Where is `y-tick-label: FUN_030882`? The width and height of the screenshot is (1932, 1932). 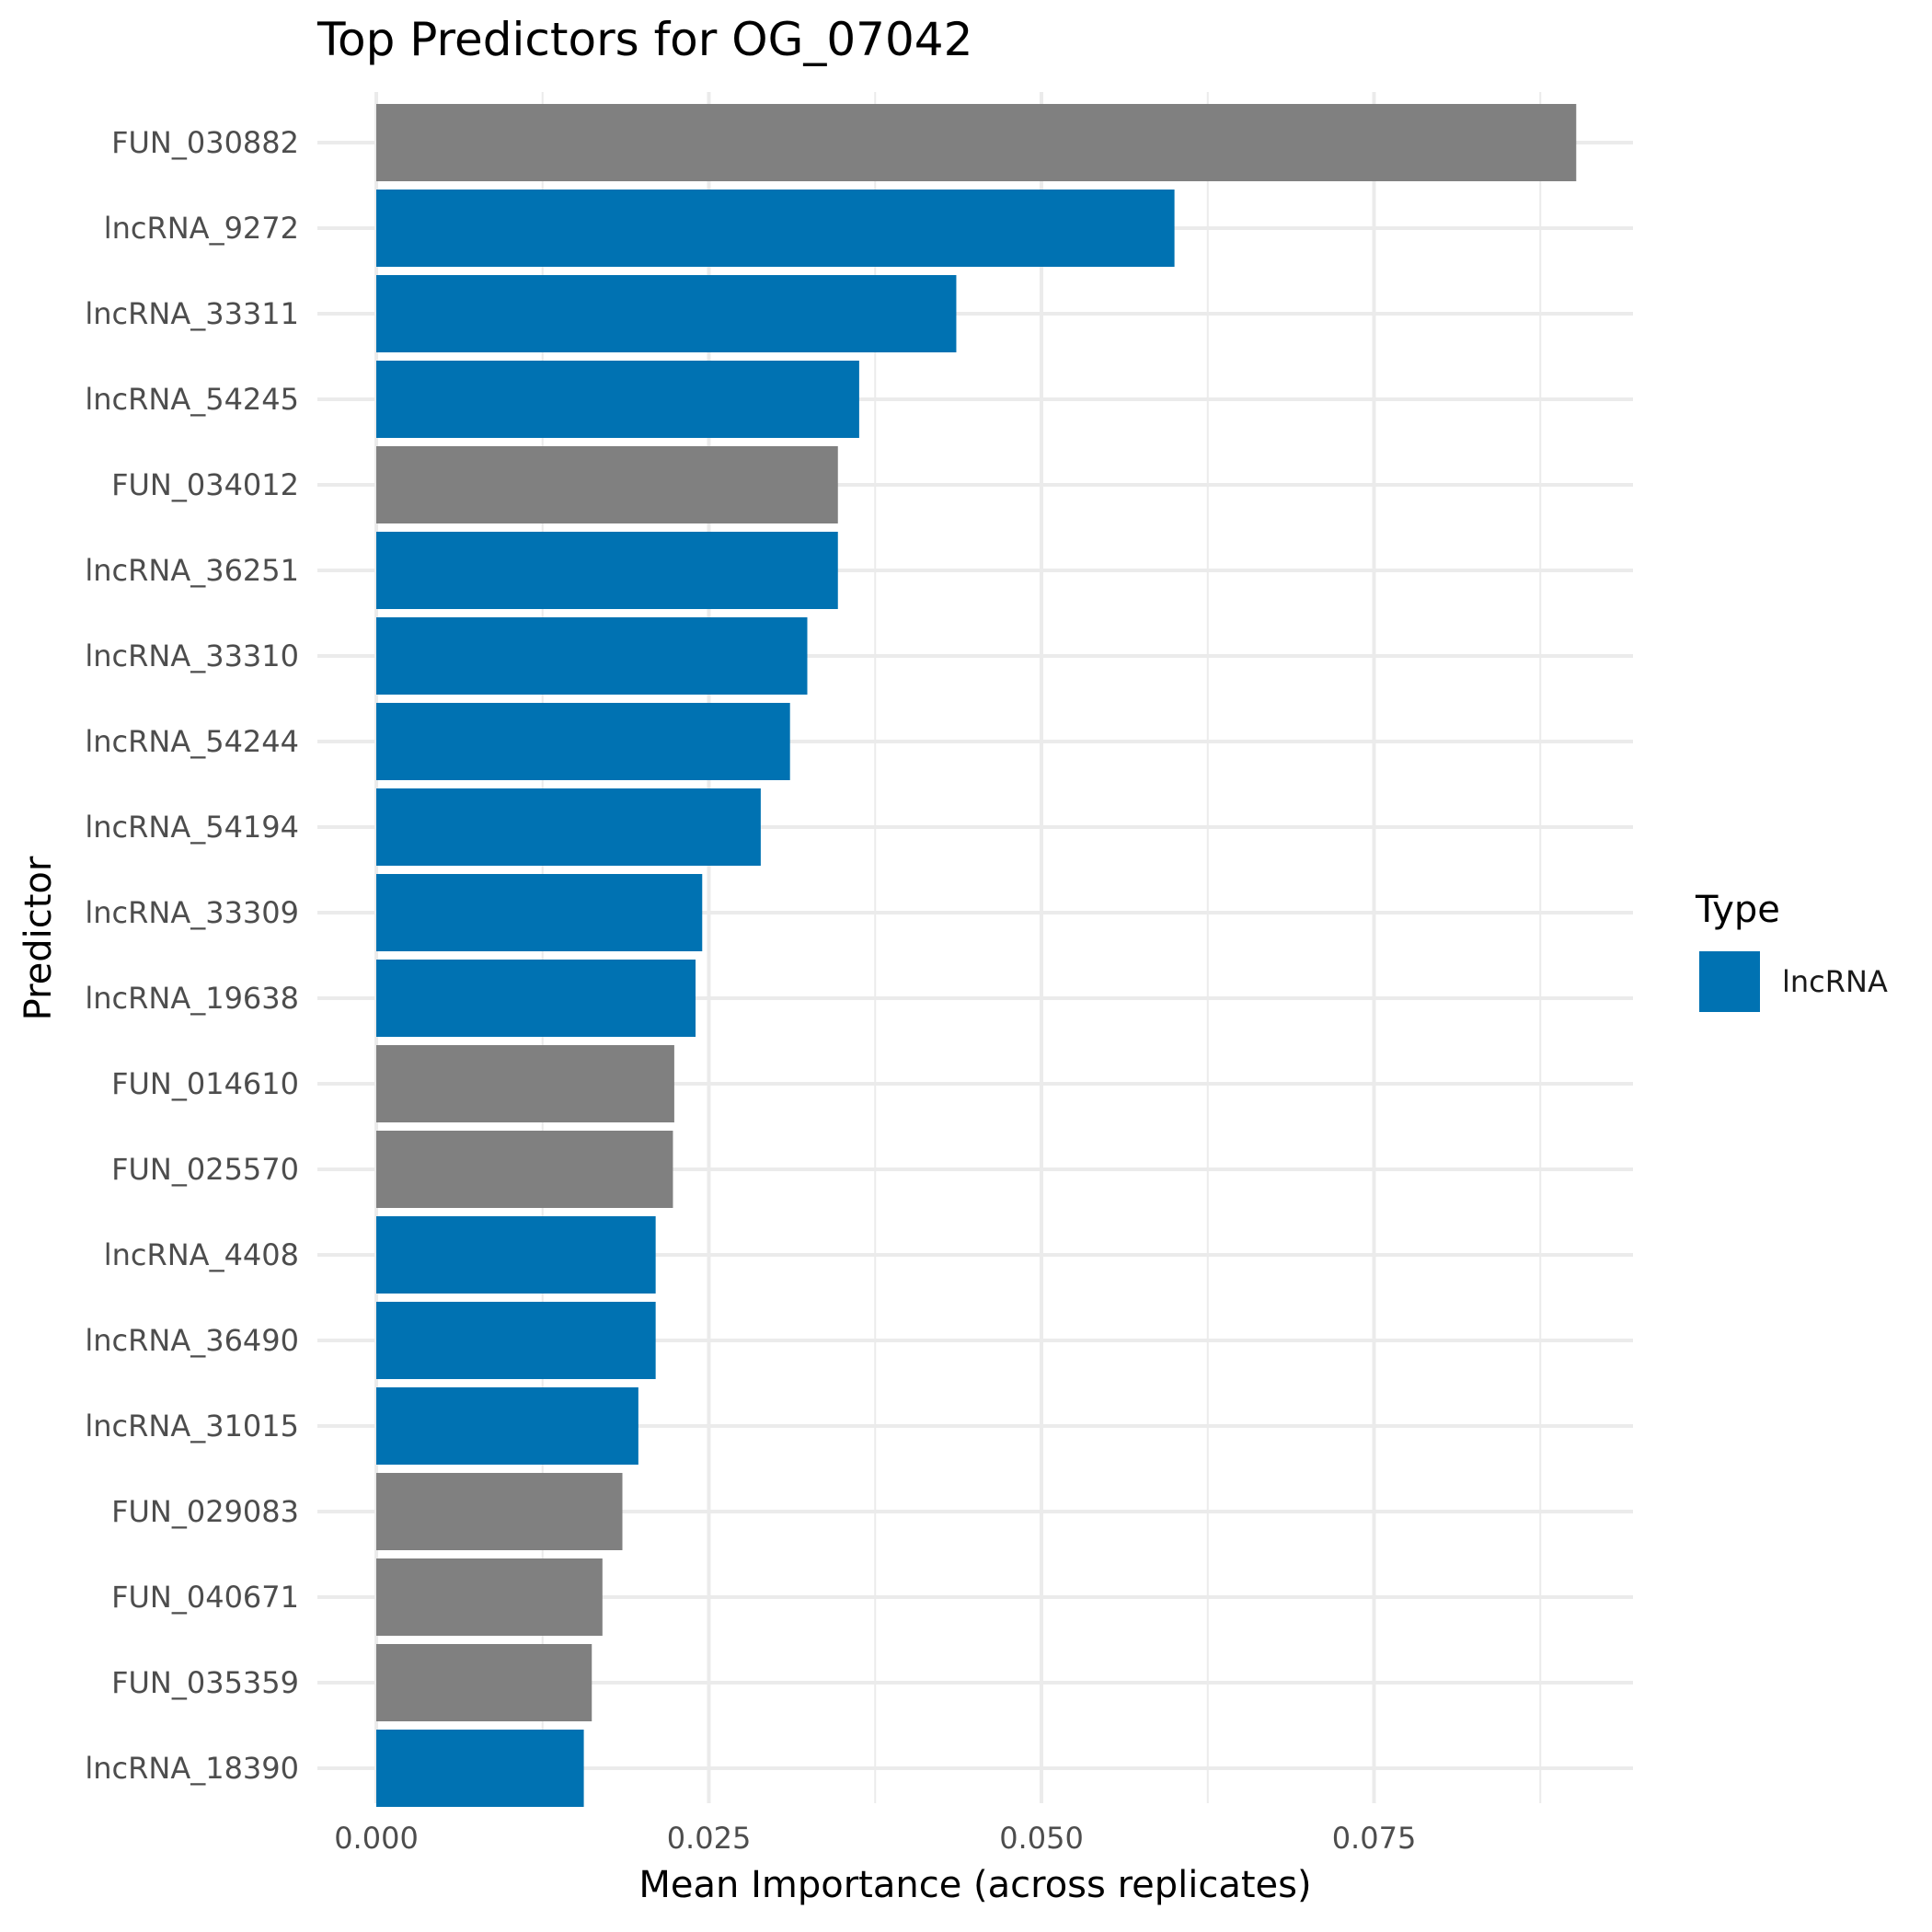 y-tick-label: FUN_030882 is located at coordinates (205, 142).